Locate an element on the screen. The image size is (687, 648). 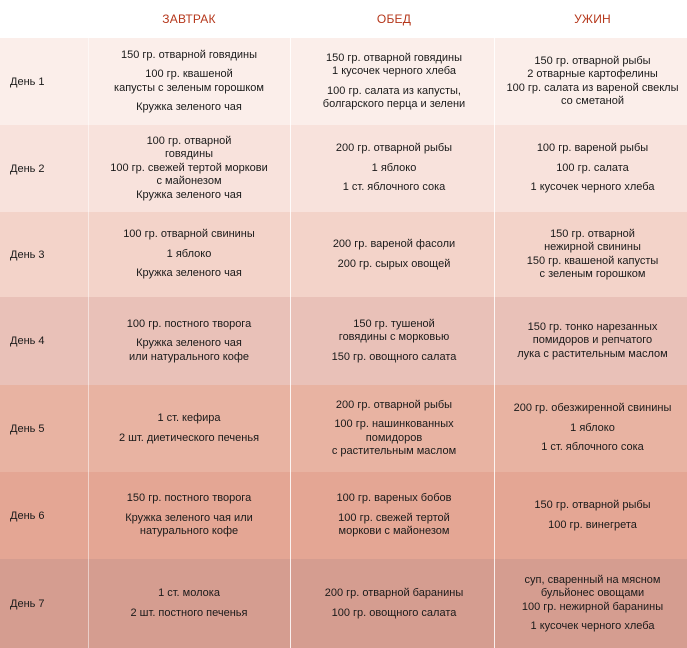
meal-item: 2 шт. постного печенья is located at coordinates (189, 612).